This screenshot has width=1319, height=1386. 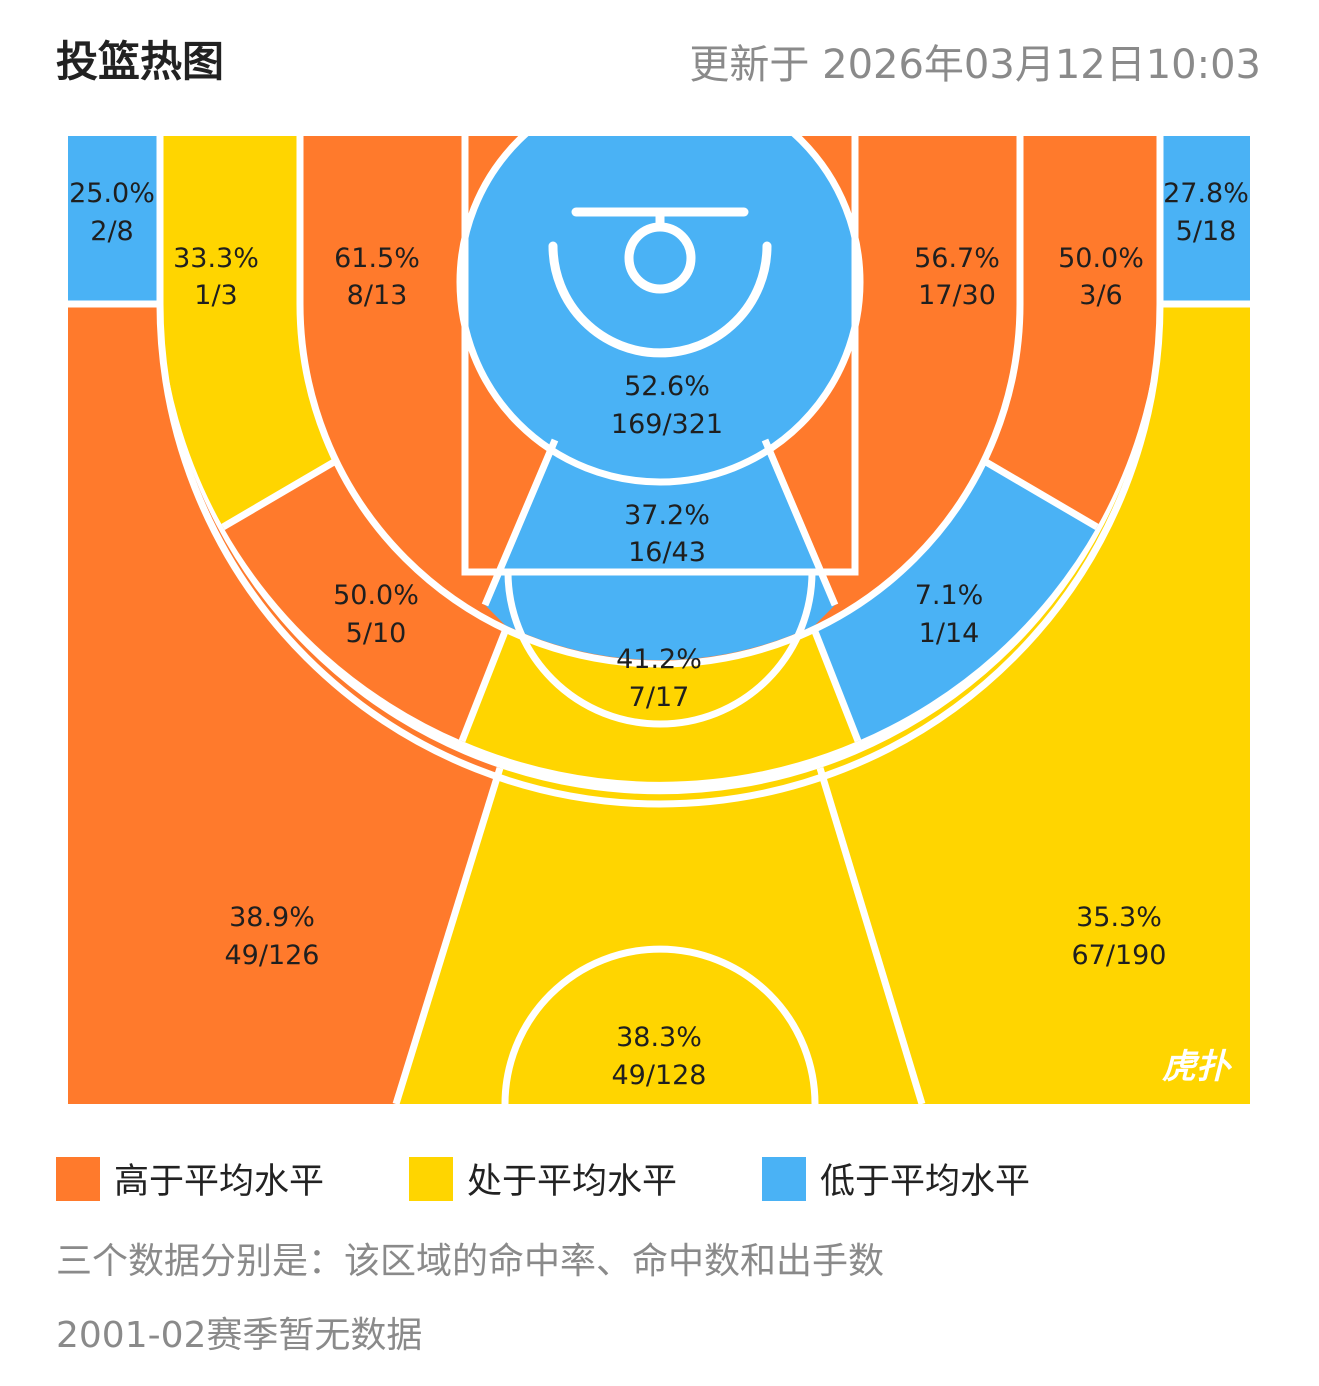 I want to click on zone-count-right-baseline-mid: 17/30, so click(x=957, y=295).